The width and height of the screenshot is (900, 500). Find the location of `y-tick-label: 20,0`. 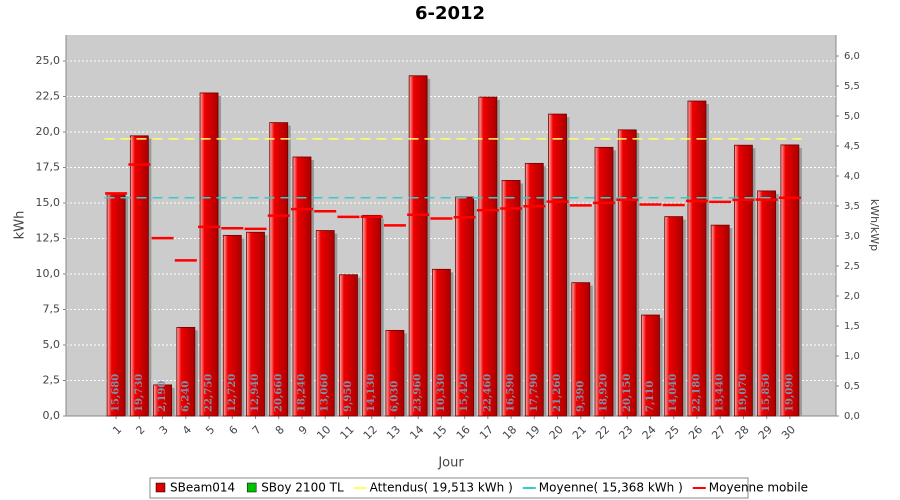

y-tick-label: 20,0 is located at coordinates (48, 131).